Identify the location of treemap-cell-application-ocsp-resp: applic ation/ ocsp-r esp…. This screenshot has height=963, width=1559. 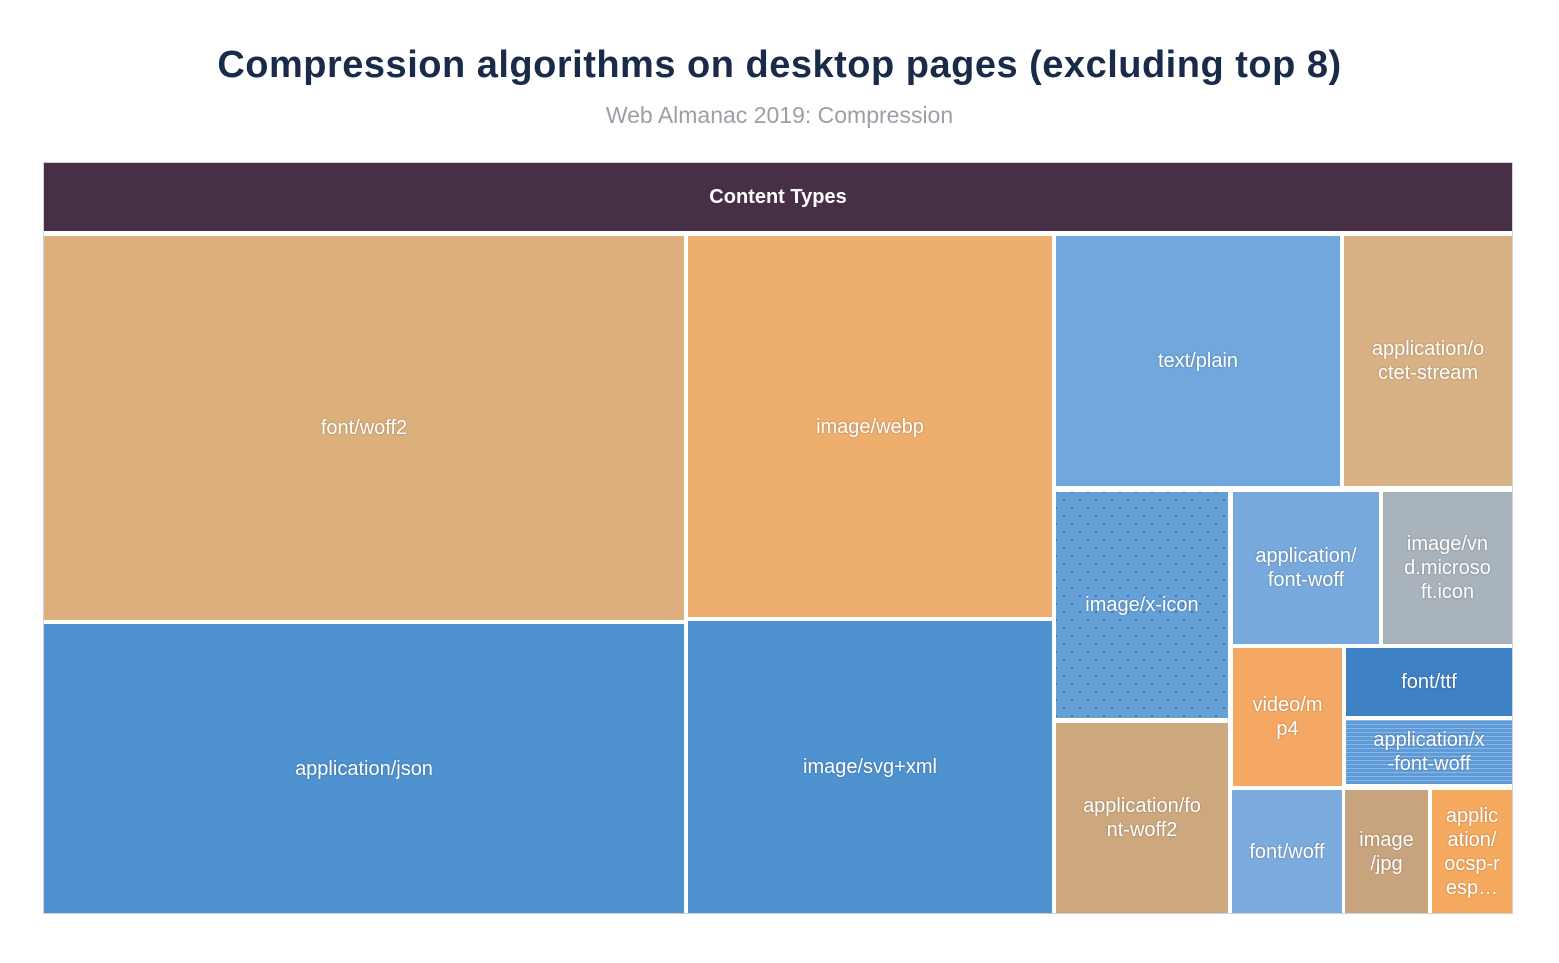
(1472, 851).